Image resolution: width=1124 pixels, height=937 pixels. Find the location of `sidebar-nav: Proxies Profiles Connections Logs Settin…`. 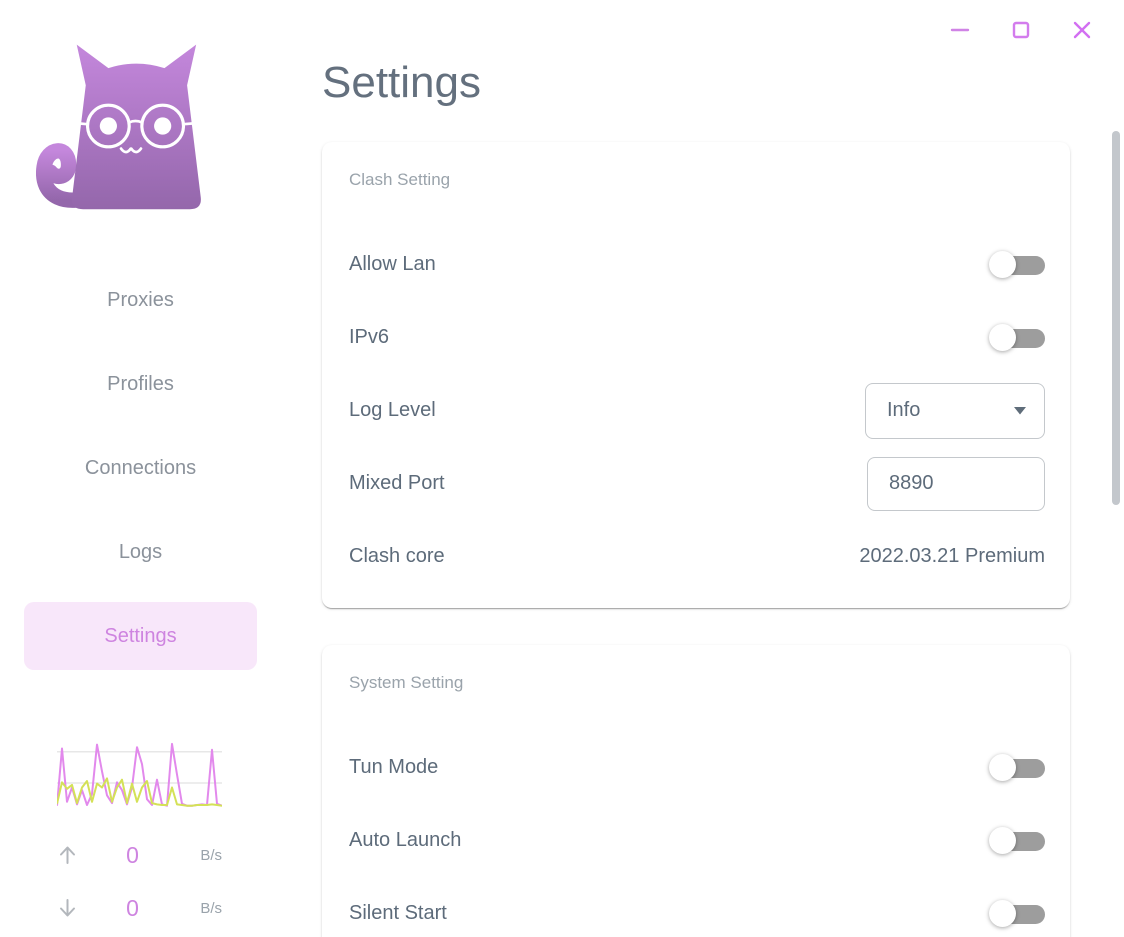

sidebar-nav: Proxies Profiles Connections Logs Settin… is located at coordinates (140, 476).